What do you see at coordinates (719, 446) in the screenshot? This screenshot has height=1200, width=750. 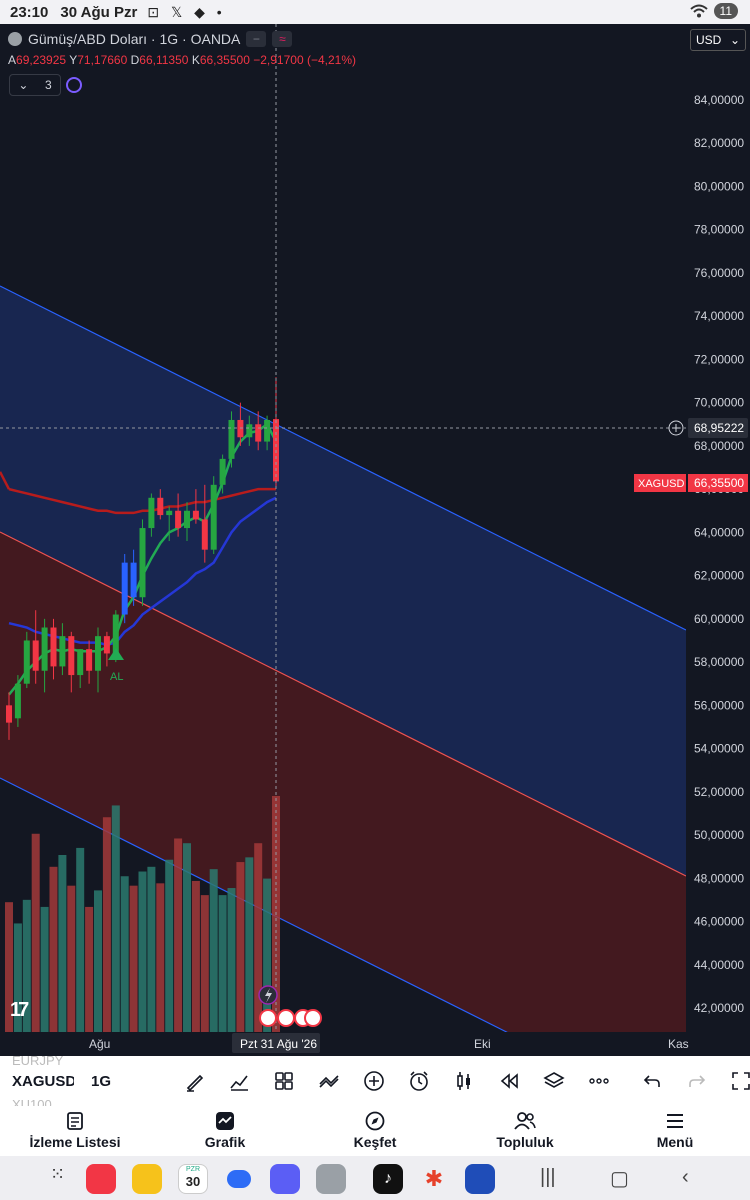 I see `price-tick: 68,00000` at bounding box center [719, 446].